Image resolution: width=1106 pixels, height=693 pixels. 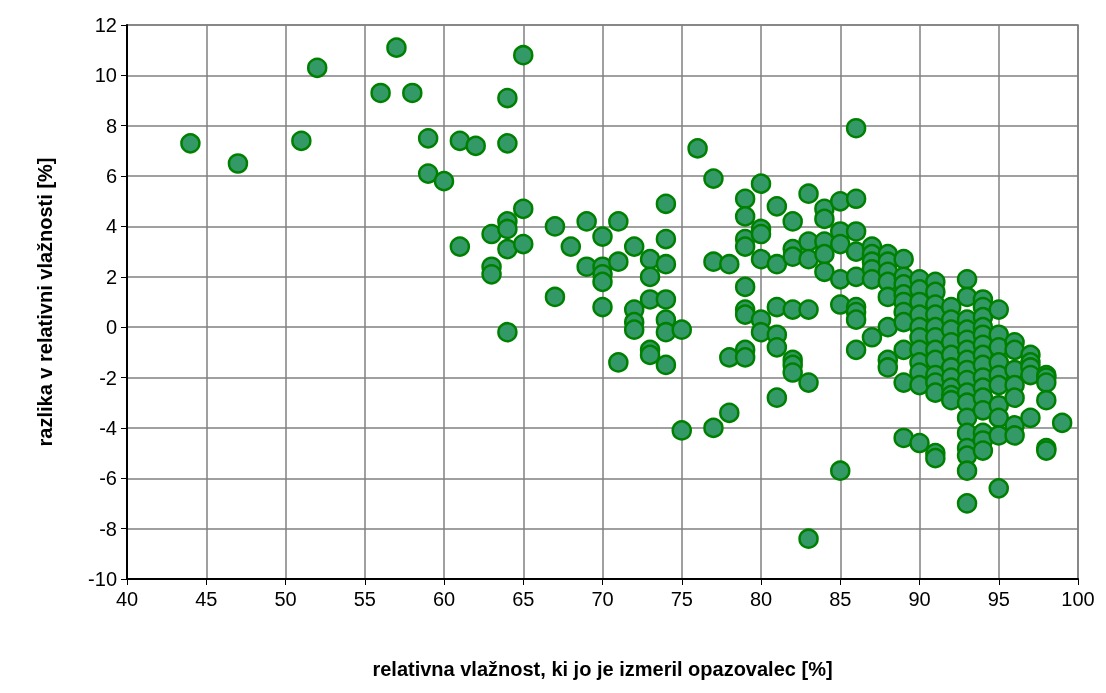 I want to click on x-tick-label: 55, so click(x=364, y=599).